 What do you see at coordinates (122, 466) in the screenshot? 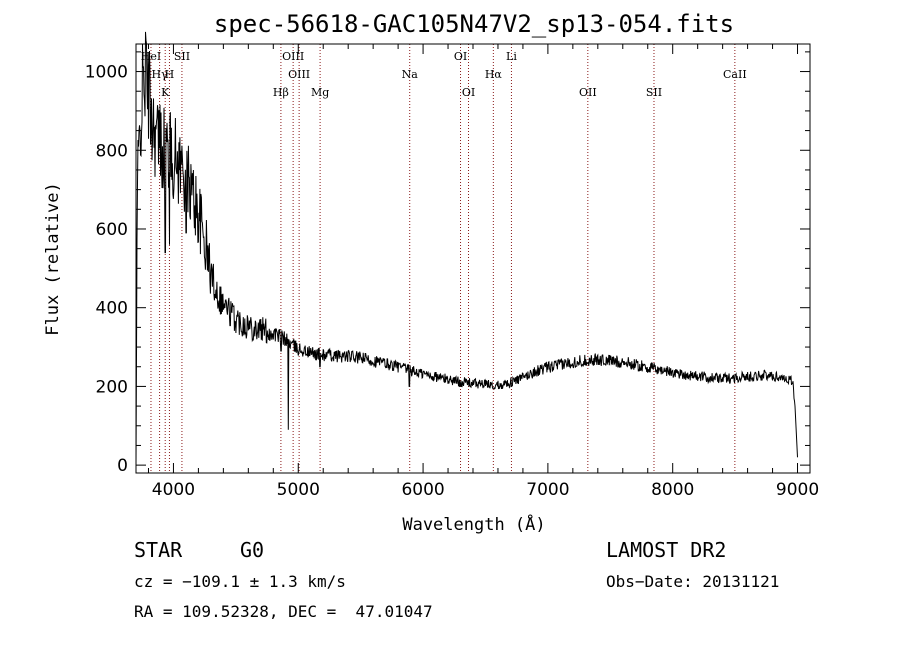
I see `y-tick-label: 0` at bounding box center [122, 466].